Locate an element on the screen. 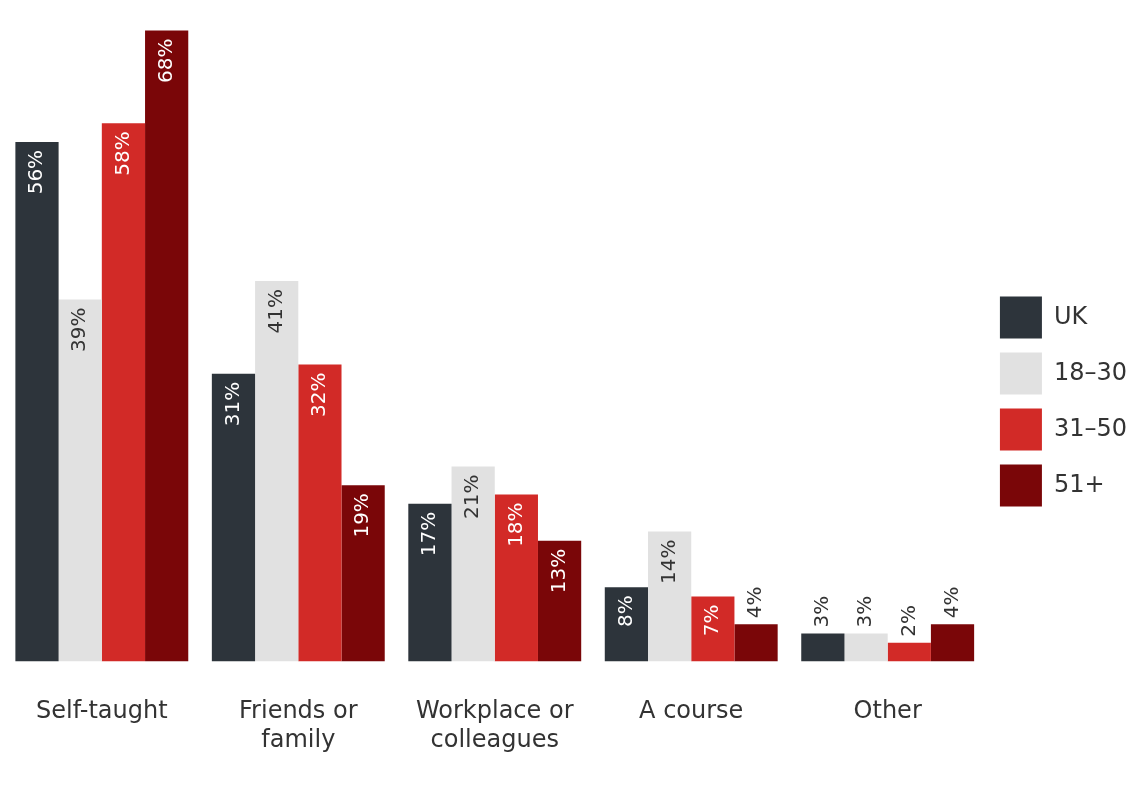 Image resolution: width=1141 pixels, height=791 pixels. data-label: 56% is located at coordinates (35, 172).